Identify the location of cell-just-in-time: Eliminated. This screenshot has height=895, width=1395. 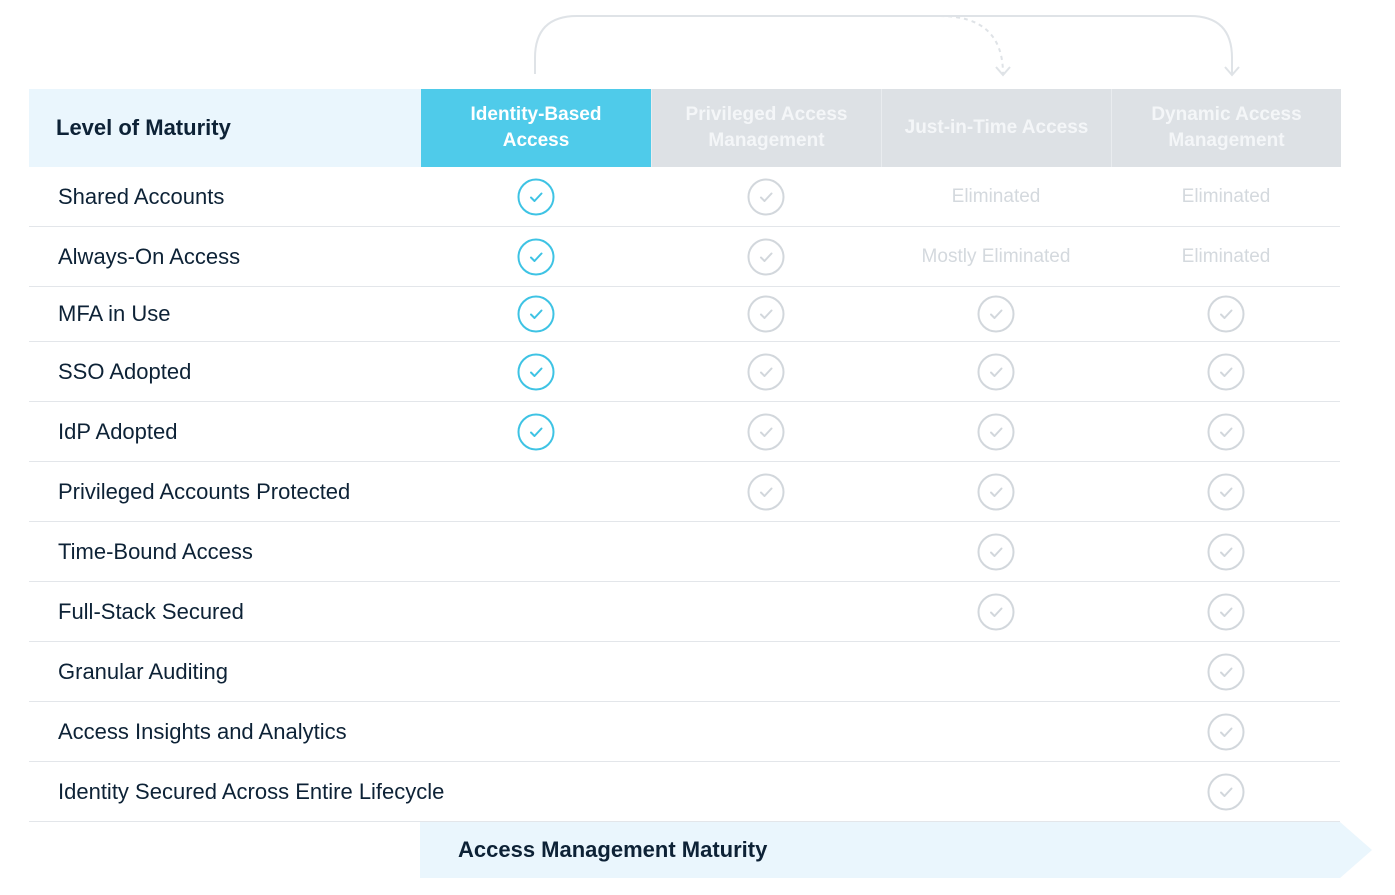
(996, 196).